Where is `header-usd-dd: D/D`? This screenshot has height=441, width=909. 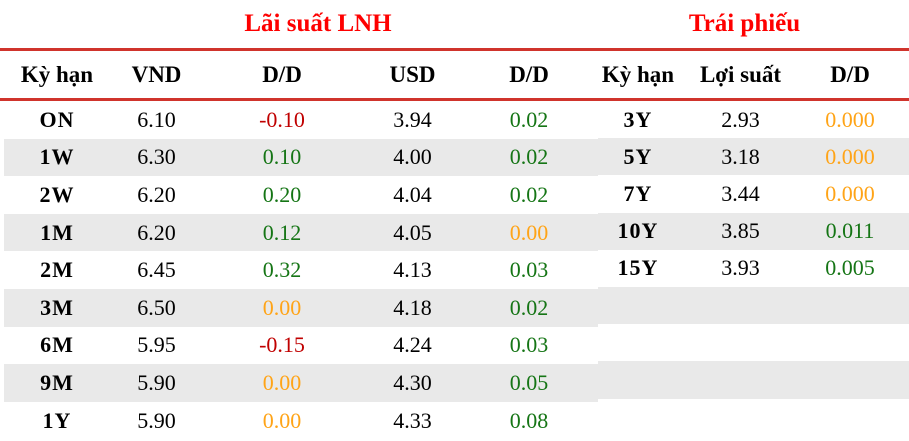 header-usd-dd: D/D is located at coordinates (529, 74).